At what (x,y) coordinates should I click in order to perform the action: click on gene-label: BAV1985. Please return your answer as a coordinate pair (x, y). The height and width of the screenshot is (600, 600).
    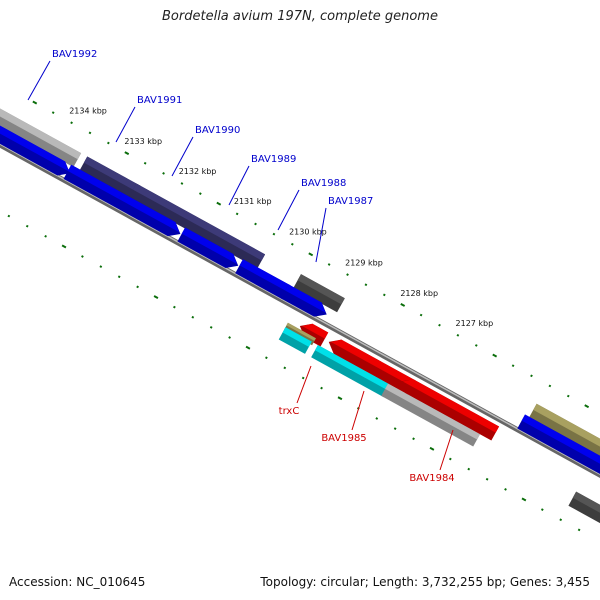
    Looking at the image, I should click on (343, 438).